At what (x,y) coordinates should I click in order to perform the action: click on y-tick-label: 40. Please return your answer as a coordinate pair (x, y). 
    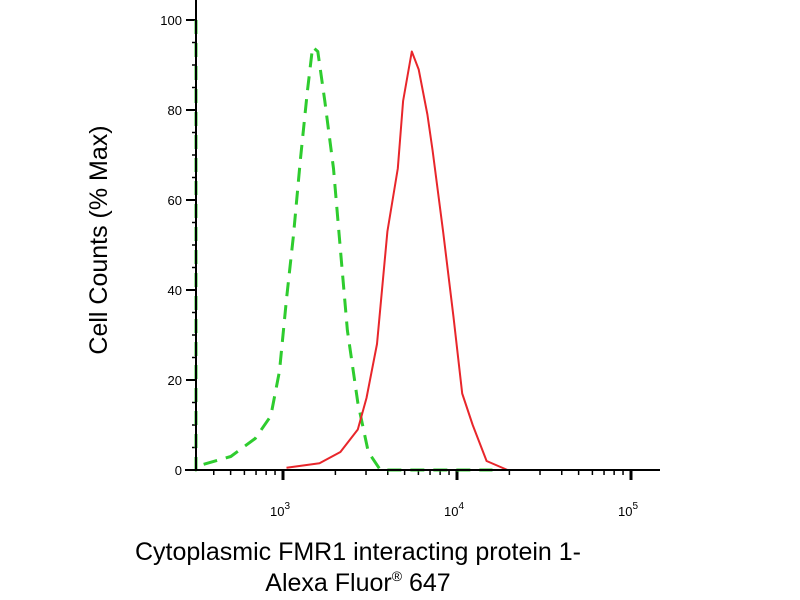
    Looking at the image, I should click on (175, 290).